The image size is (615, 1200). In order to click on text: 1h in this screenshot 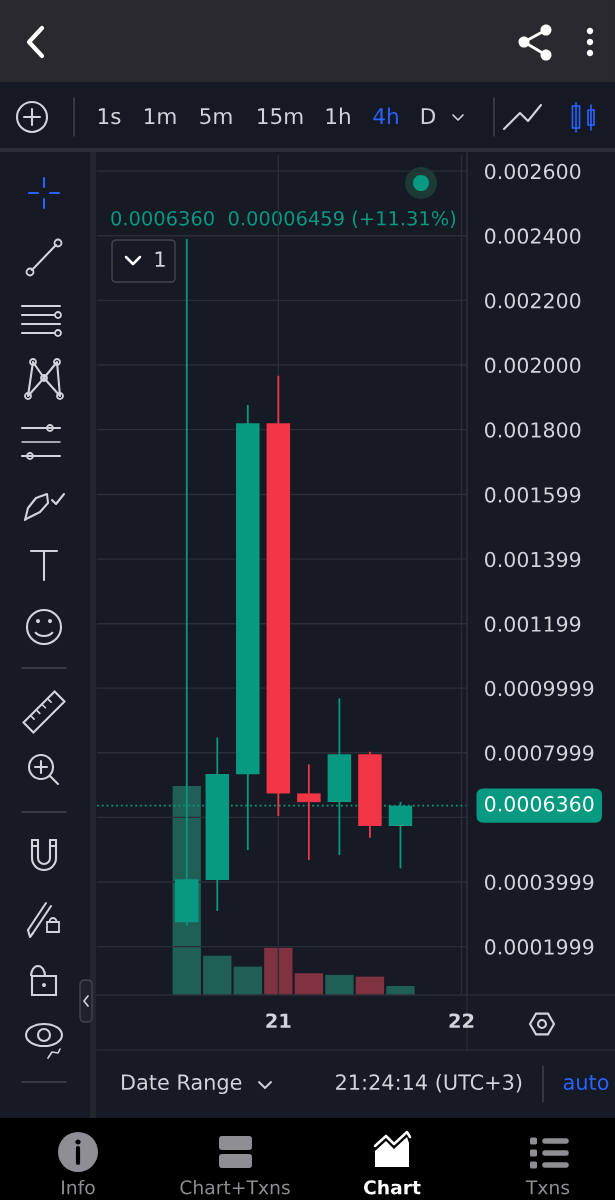, I will do `click(338, 115)`.